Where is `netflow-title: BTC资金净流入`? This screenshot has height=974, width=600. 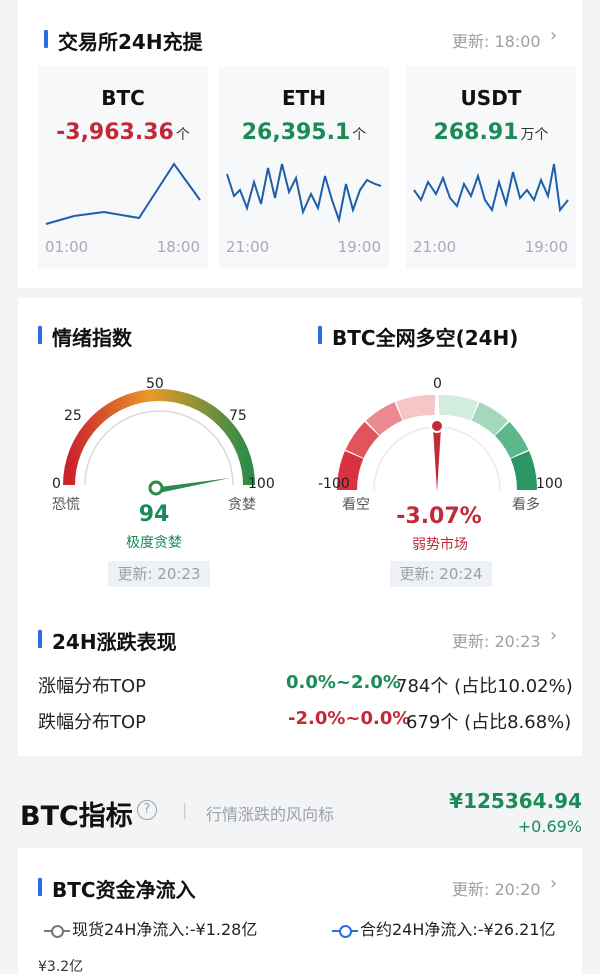
netflow-title: BTC资金净流入 is located at coordinates (117, 888).